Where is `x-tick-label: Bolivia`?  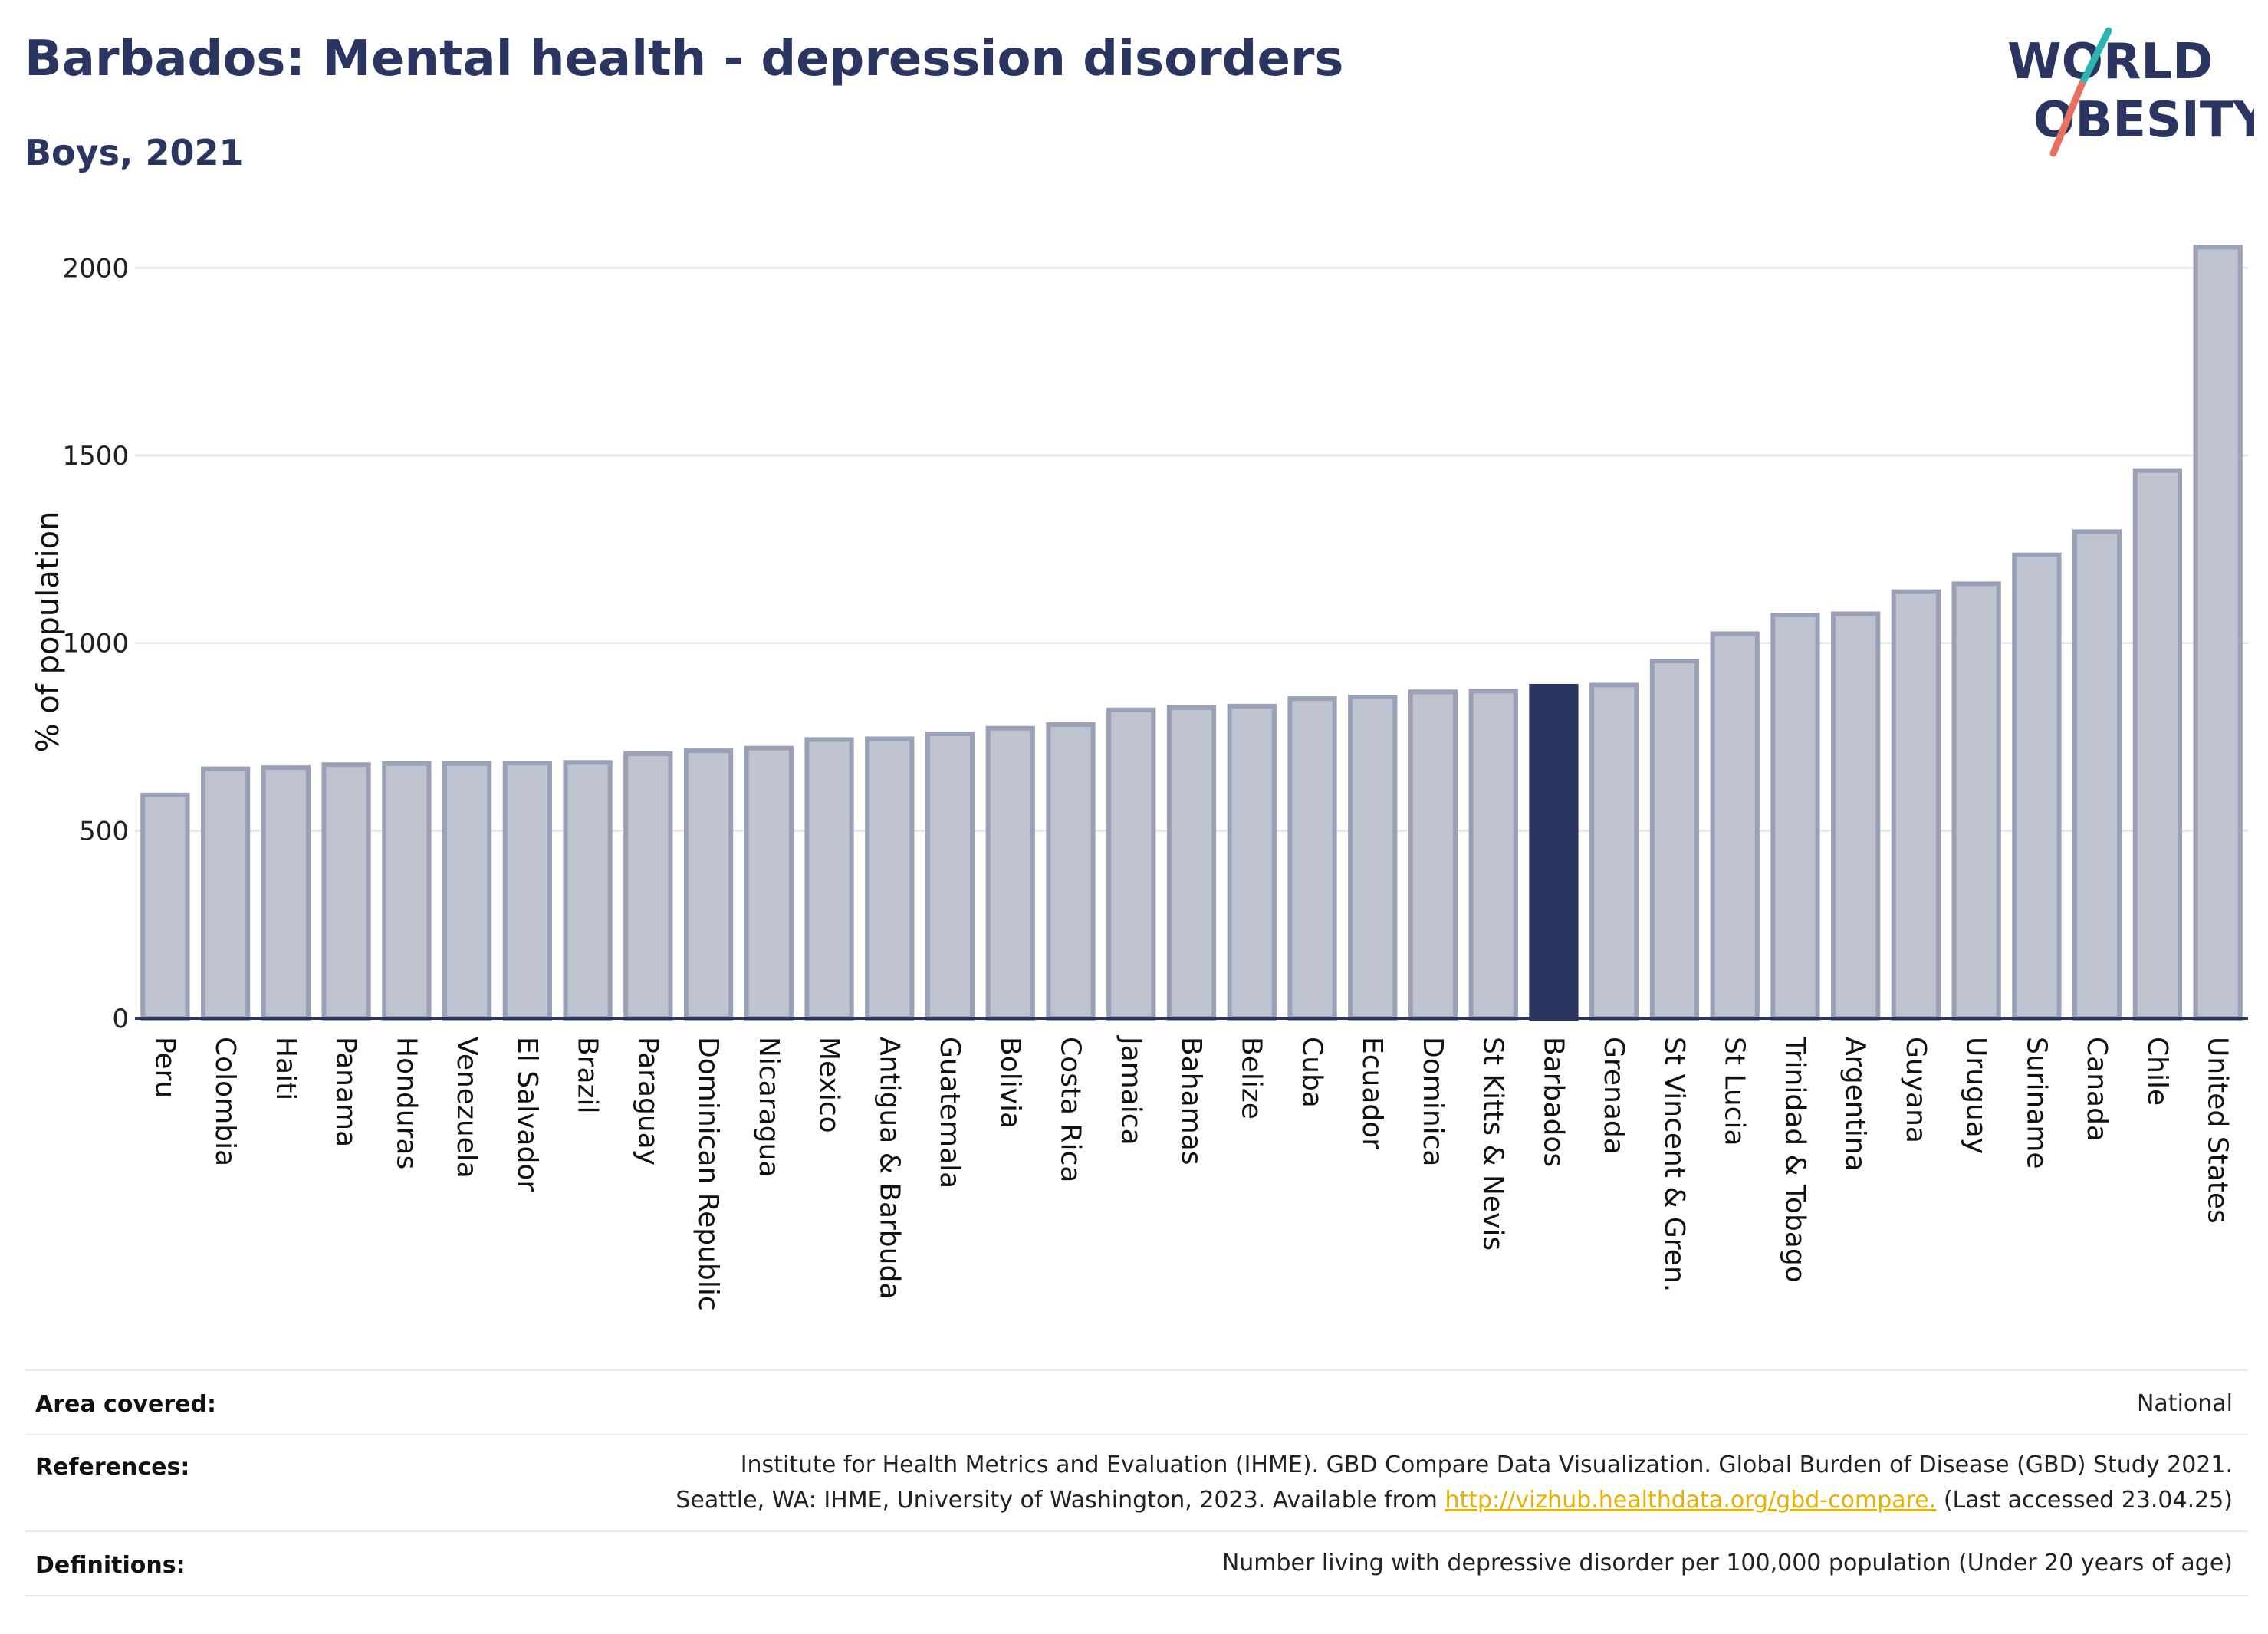
x-tick-label: Bolivia is located at coordinates (1010, 1083).